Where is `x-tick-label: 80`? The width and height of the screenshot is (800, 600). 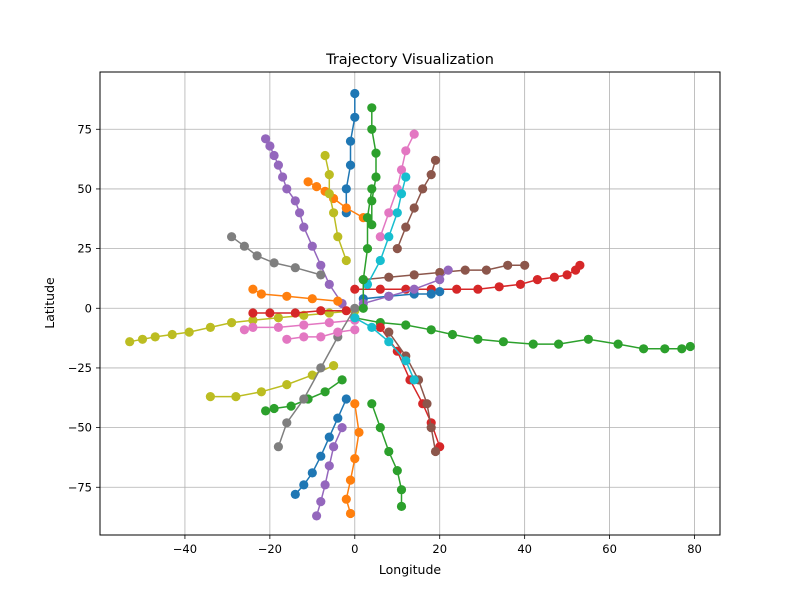
x-tick-label: 80 is located at coordinates (694, 549).